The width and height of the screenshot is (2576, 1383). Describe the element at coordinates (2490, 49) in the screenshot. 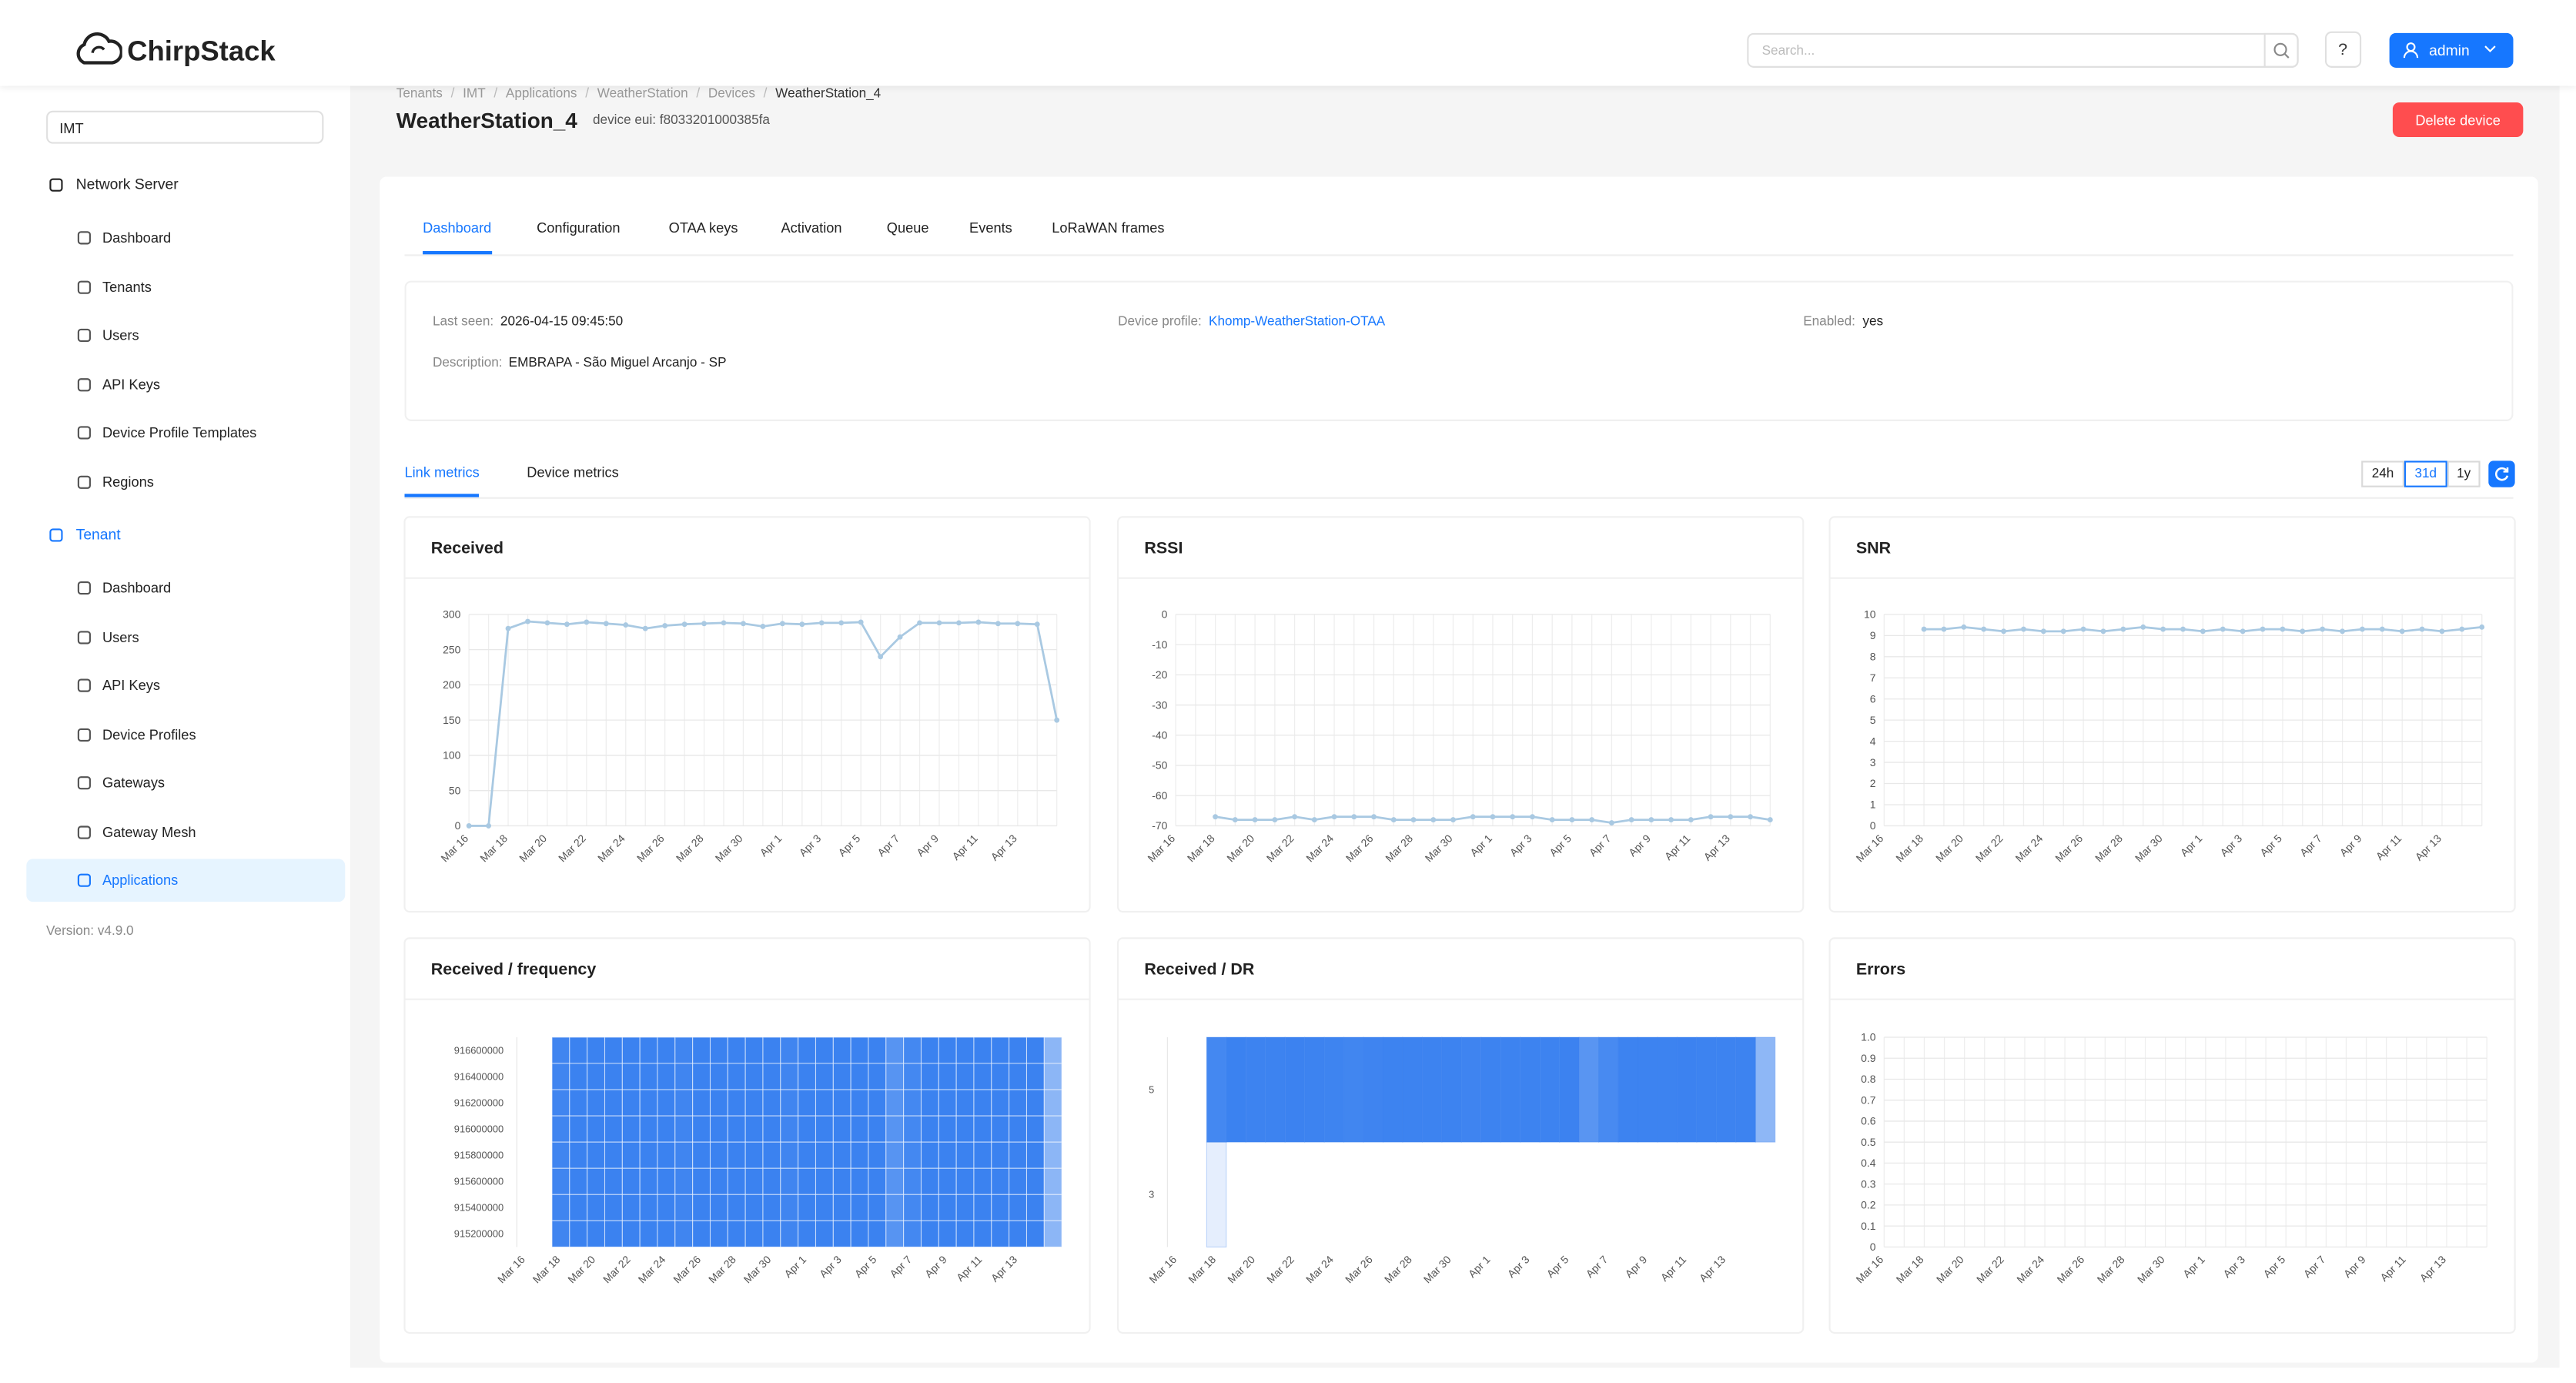

I see `chevron` at that location.